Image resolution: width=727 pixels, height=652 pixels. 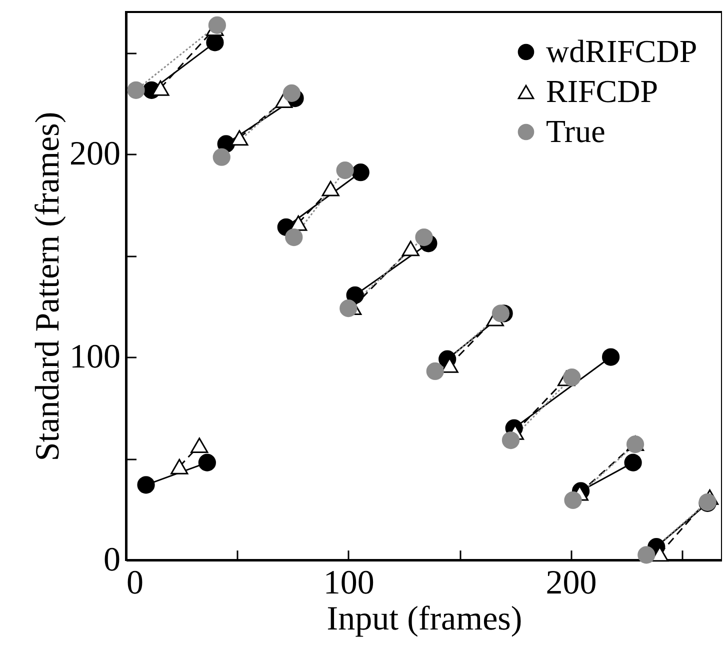 What do you see at coordinates (424, 619) in the screenshot?
I see `x-axis-title: Input (frames)` at bounding box center [424, 619].